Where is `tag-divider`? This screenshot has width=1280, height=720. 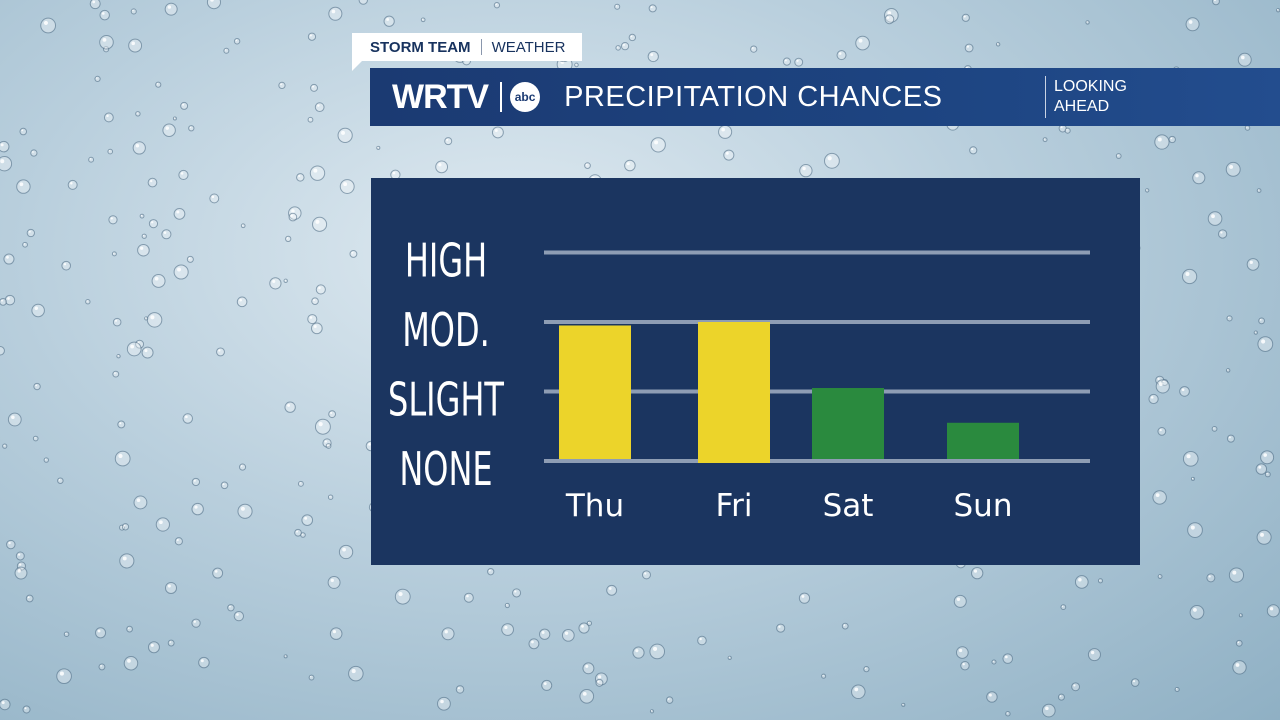
tag-divider is located at coordinates (481, 47).